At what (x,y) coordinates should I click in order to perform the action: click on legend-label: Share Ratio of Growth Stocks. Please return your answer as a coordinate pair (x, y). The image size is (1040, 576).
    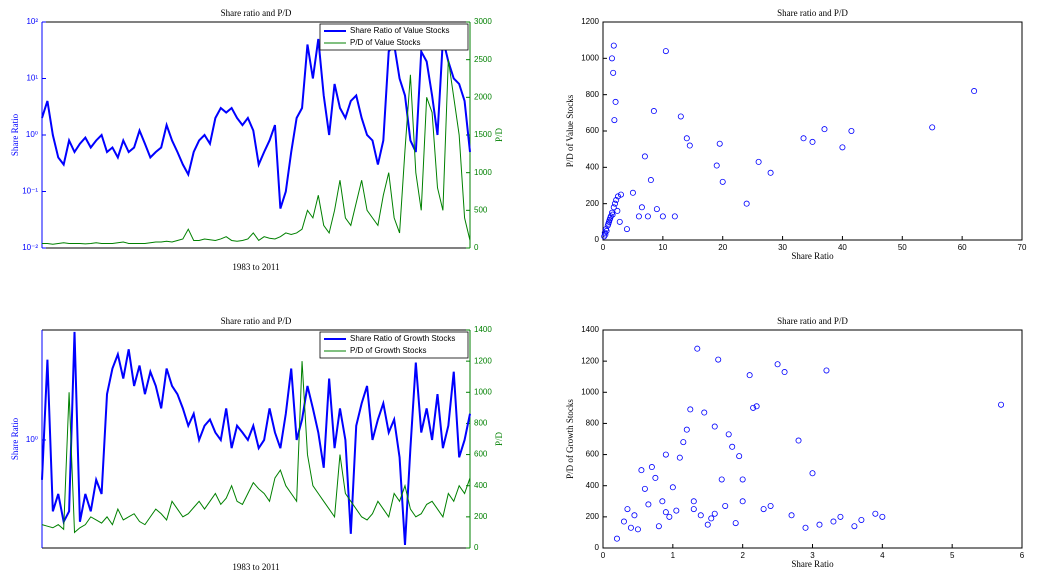
    Looking at the image, I should click on (402, 338).